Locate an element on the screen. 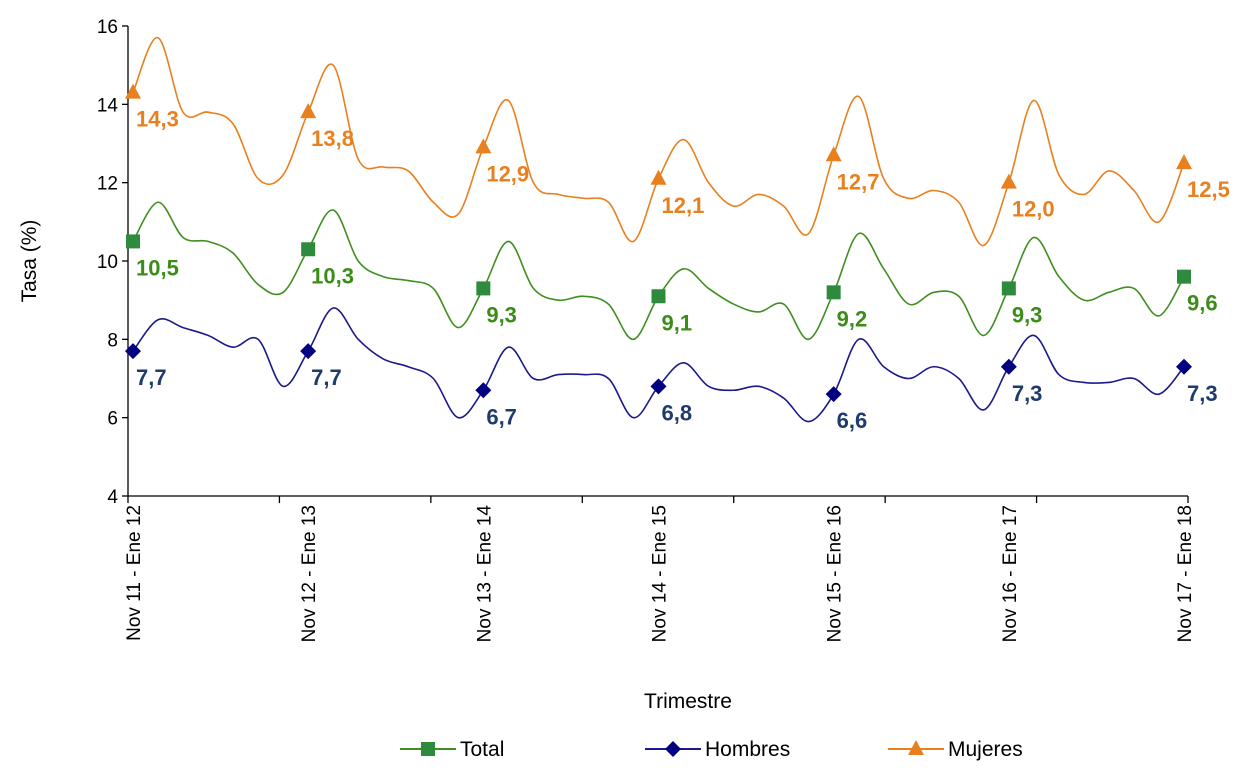 The height and width of the screenshot is (768, 1239). x-tick-label: Nov 13 - Ene 14 is located at coordinates (484, 574).